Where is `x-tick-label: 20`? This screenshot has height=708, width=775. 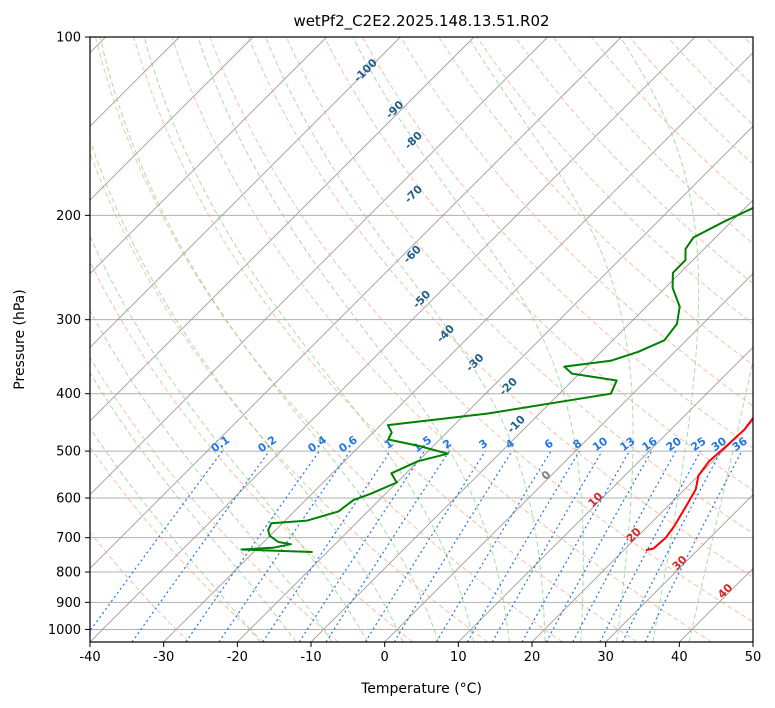 x-tick-label: 20 is located at coordinates (532, 657).